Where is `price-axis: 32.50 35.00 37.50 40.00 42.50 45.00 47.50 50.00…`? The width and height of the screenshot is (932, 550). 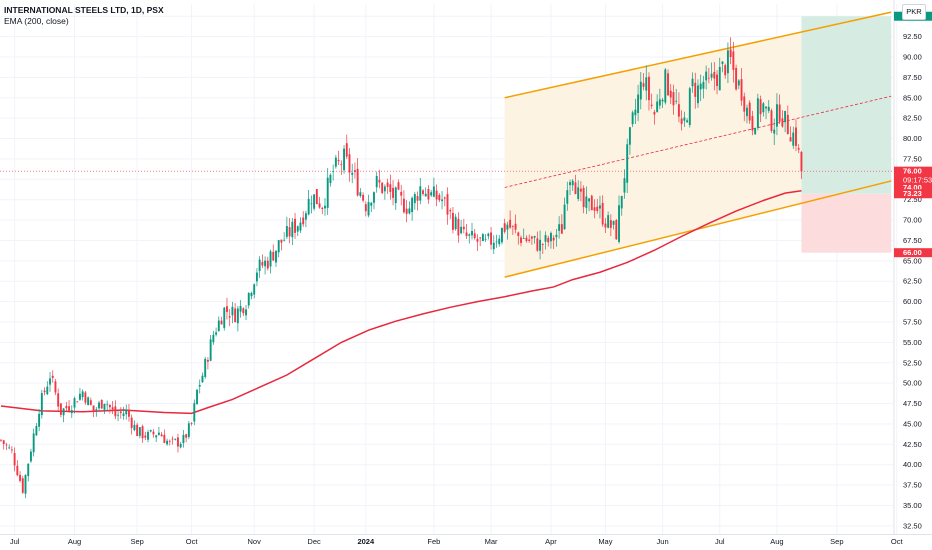 price-axis: 32.50 35.00 37.50 40.00 42.50 45.00 47.50 50.00… is located at coordinates (907, 267).